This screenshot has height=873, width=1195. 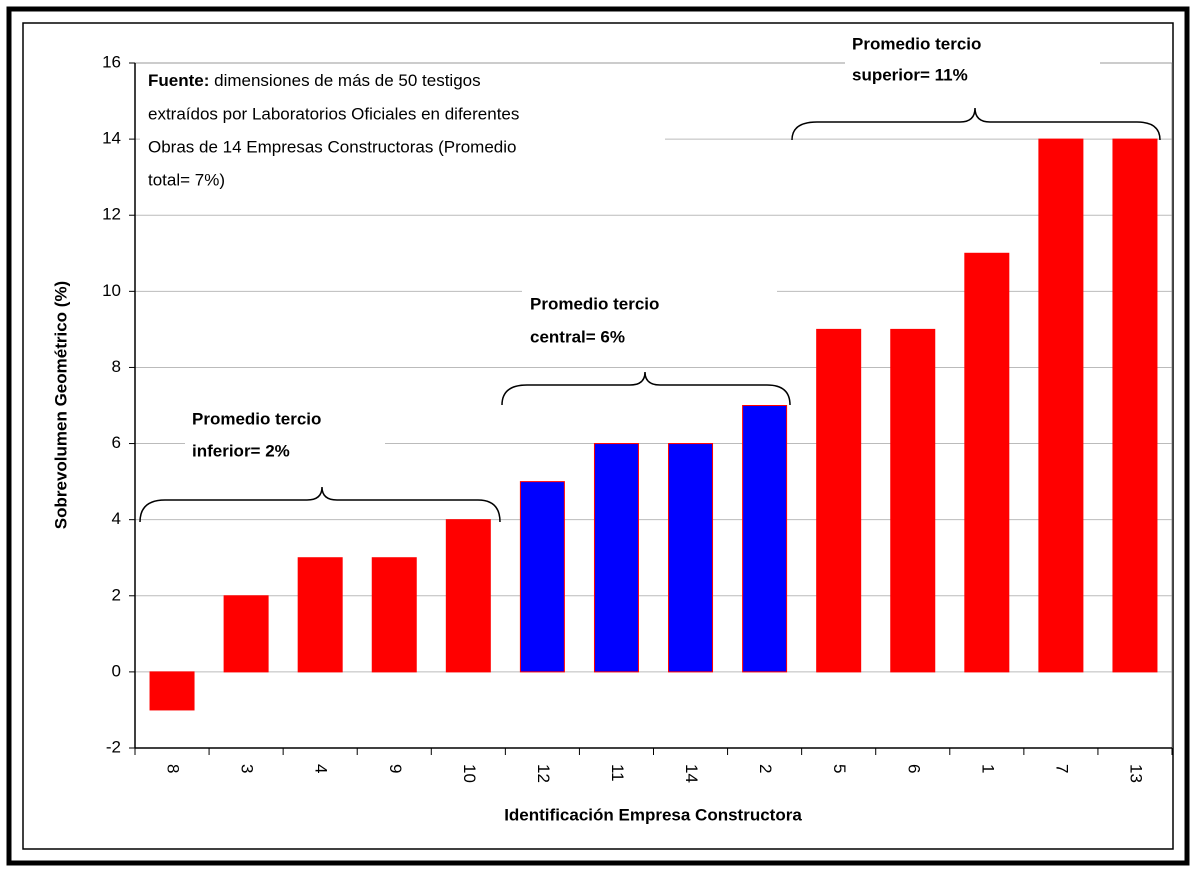 I want to click on x-tick-label: 5, so click(x=839, y=768).